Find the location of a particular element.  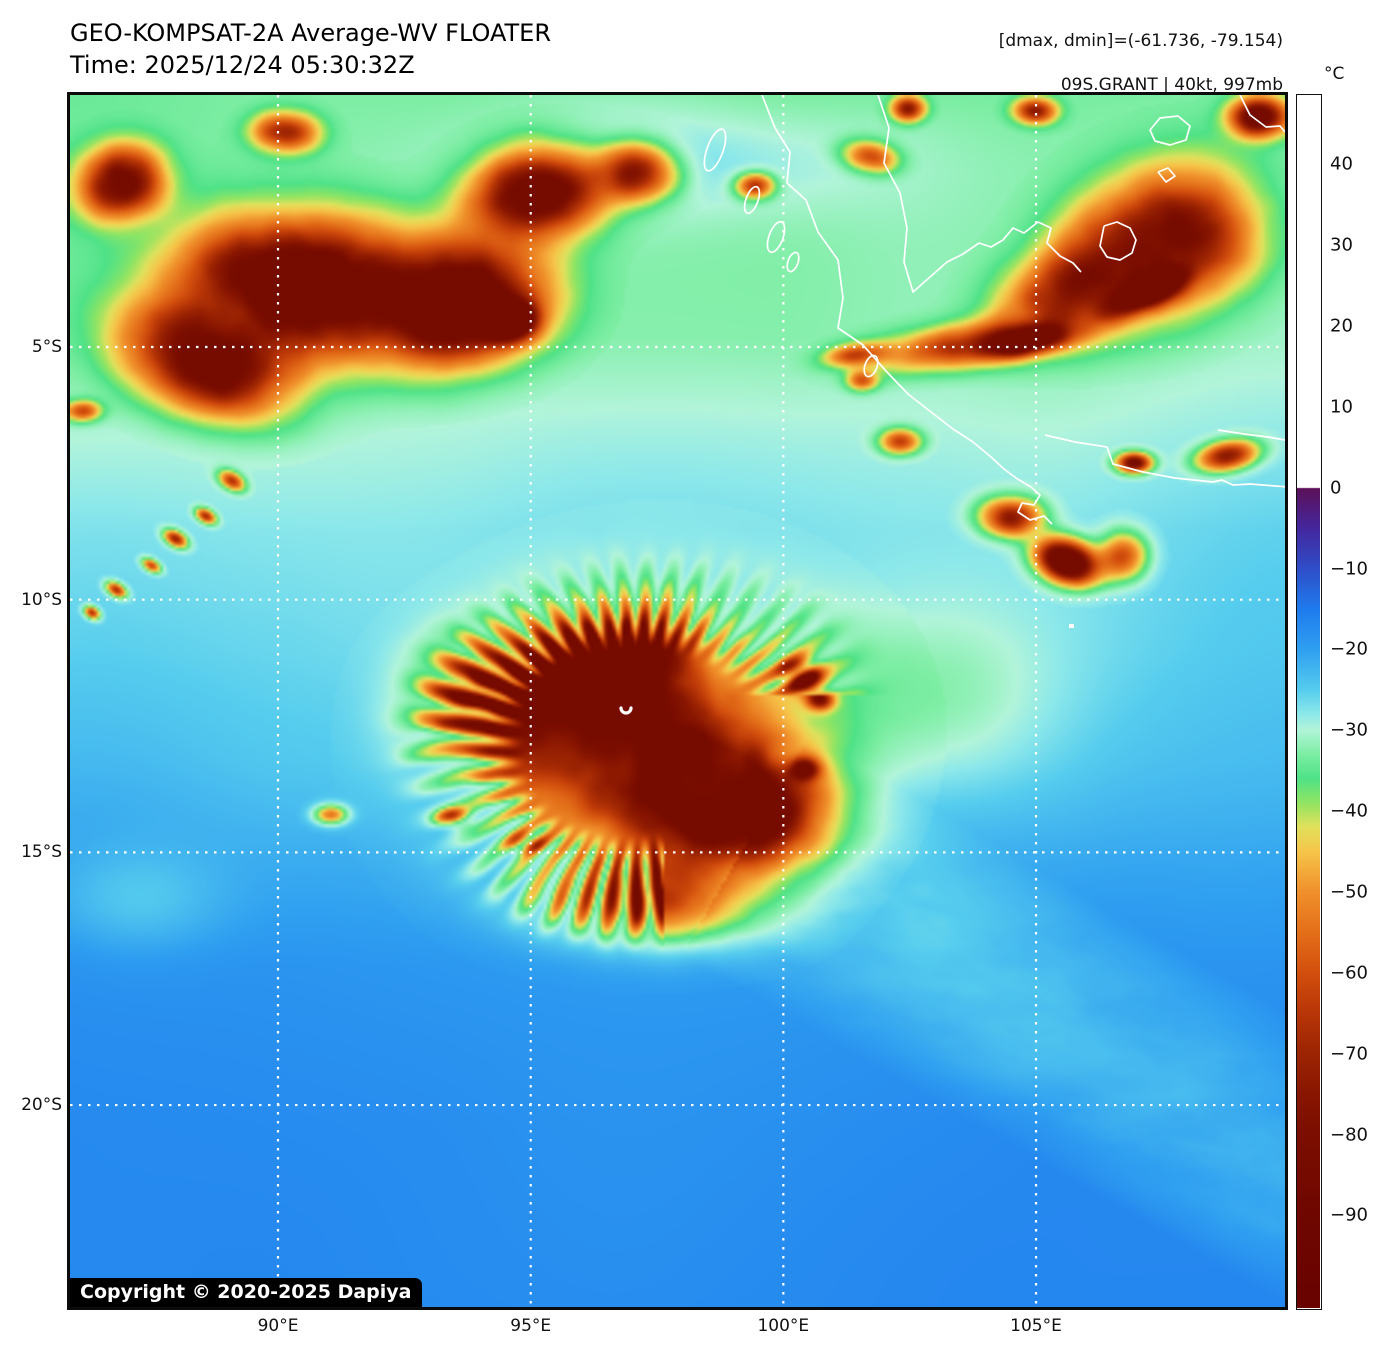

page-title: GEO-KOMPSAT-2A Average-WV FLOATER is located at coordinates (311, 33).